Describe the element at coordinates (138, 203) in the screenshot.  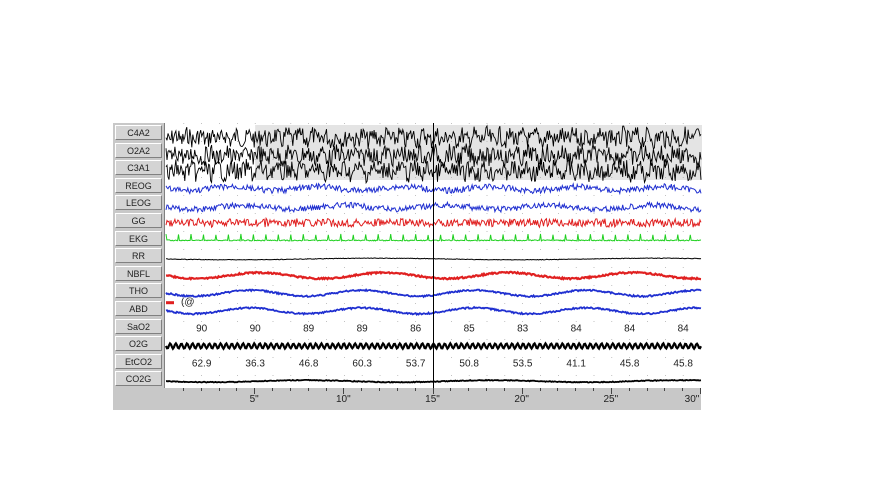
I see `channel-label-leog: LEOG` at that location.